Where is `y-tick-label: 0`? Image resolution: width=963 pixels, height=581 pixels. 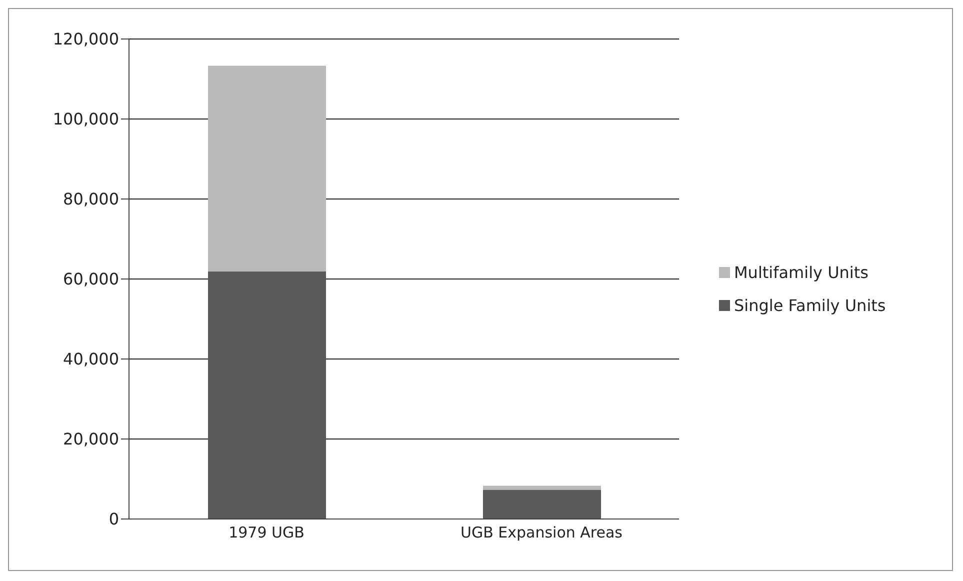 y-tick-label: 0 is located at coordinates (113, 519).